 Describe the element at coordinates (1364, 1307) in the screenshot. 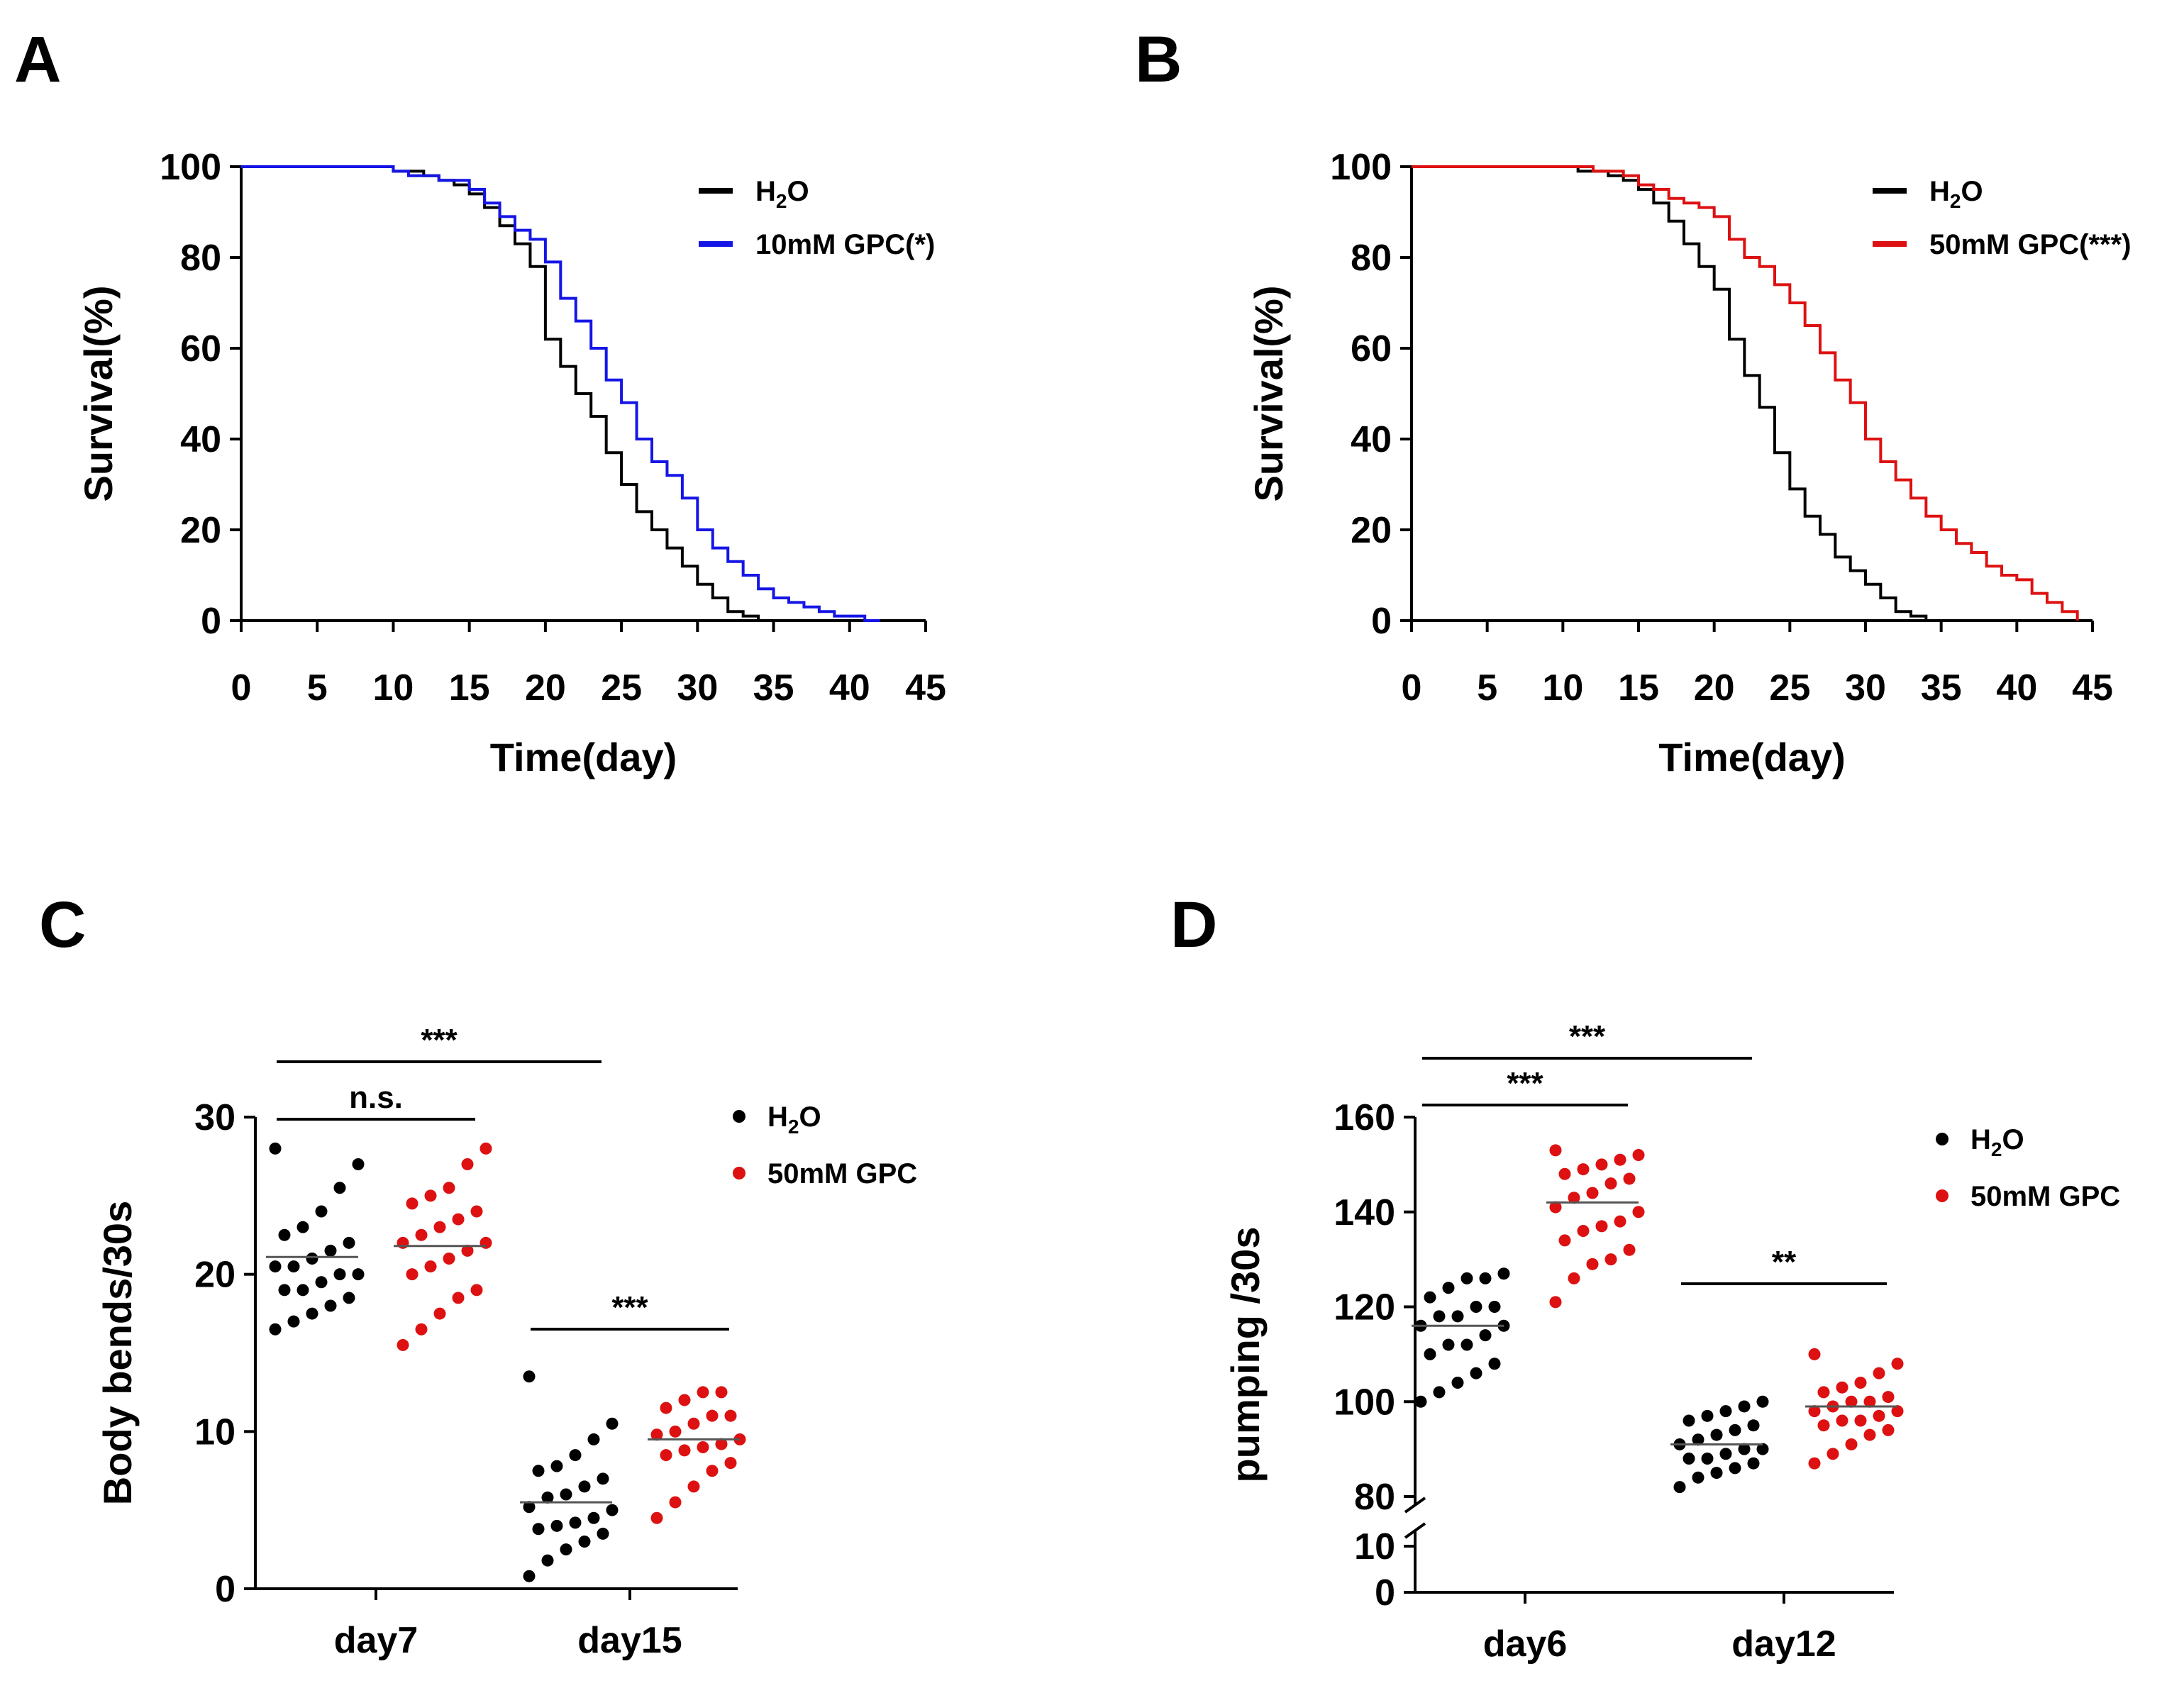

I see `chart-d-y-tick-label: 120` at that location.